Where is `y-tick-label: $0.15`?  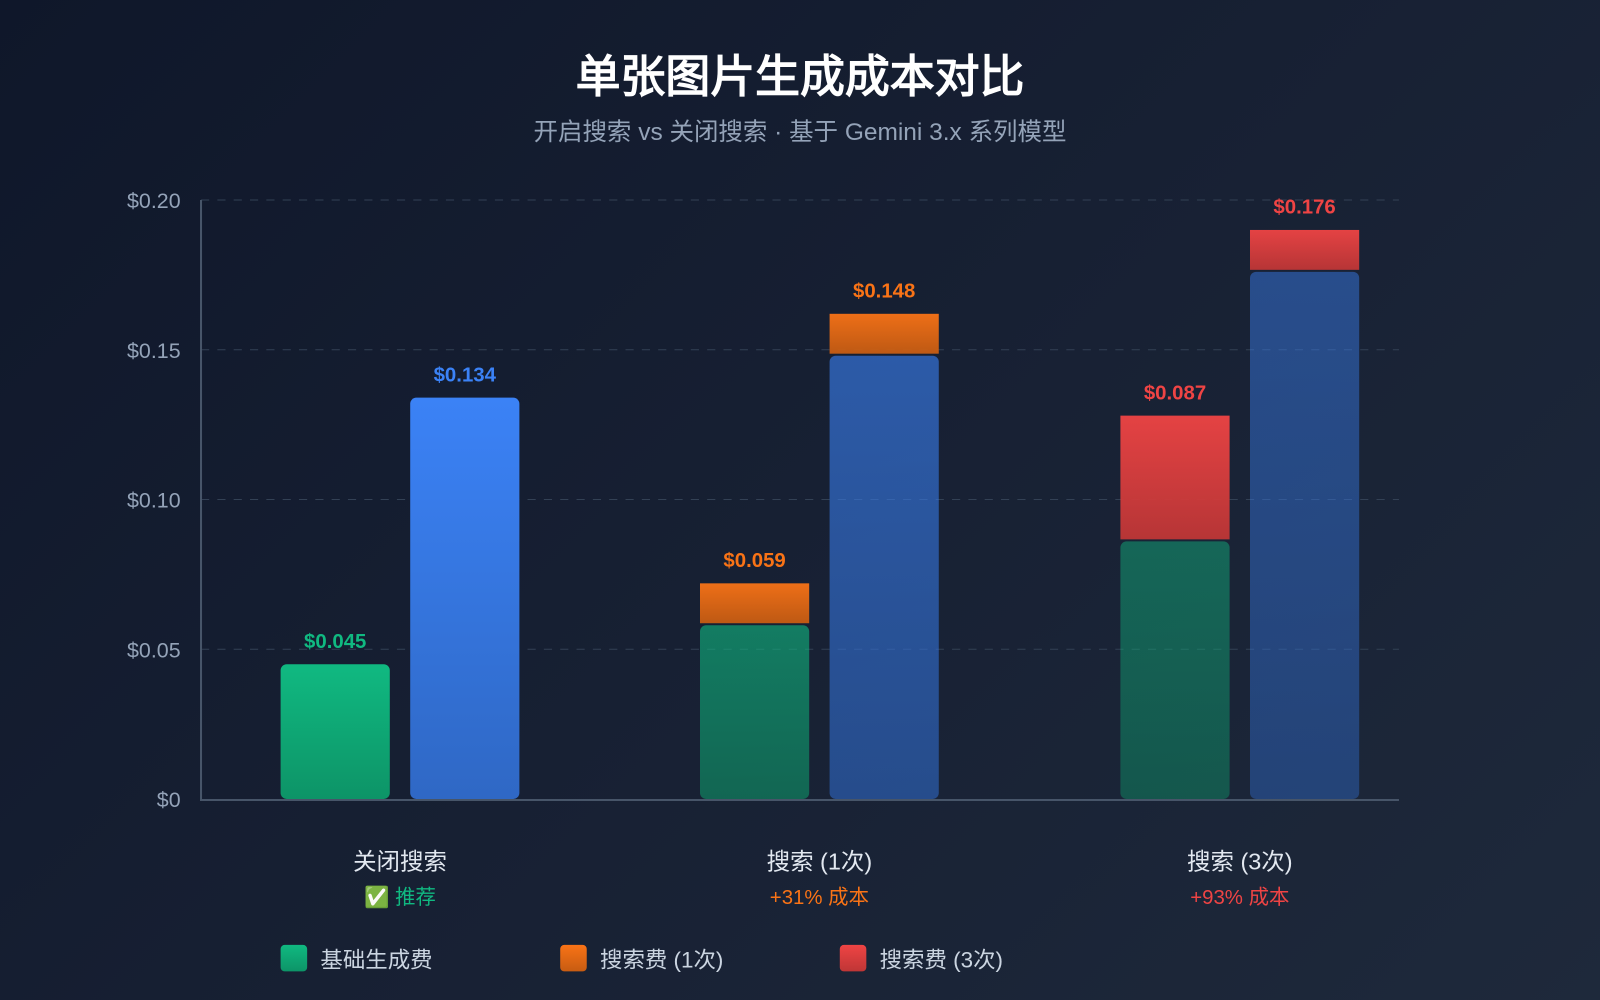 y-tick-label: $0.15 is located at coordinates (154, 351).